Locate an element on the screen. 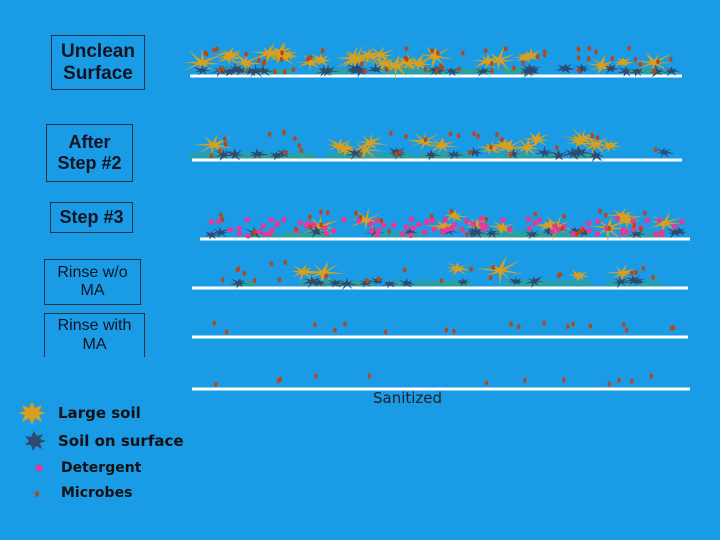 The width and height of the screenshot is (720, 540). sanitized-caption: Sanitized is located at coordinates (408, 398).